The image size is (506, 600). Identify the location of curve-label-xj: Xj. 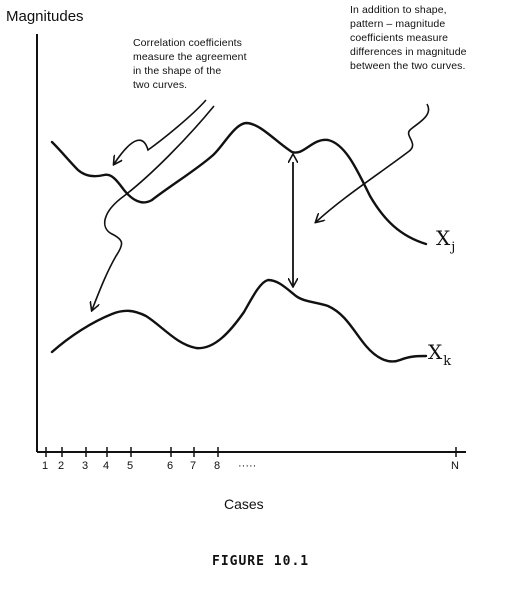
(445, 240).